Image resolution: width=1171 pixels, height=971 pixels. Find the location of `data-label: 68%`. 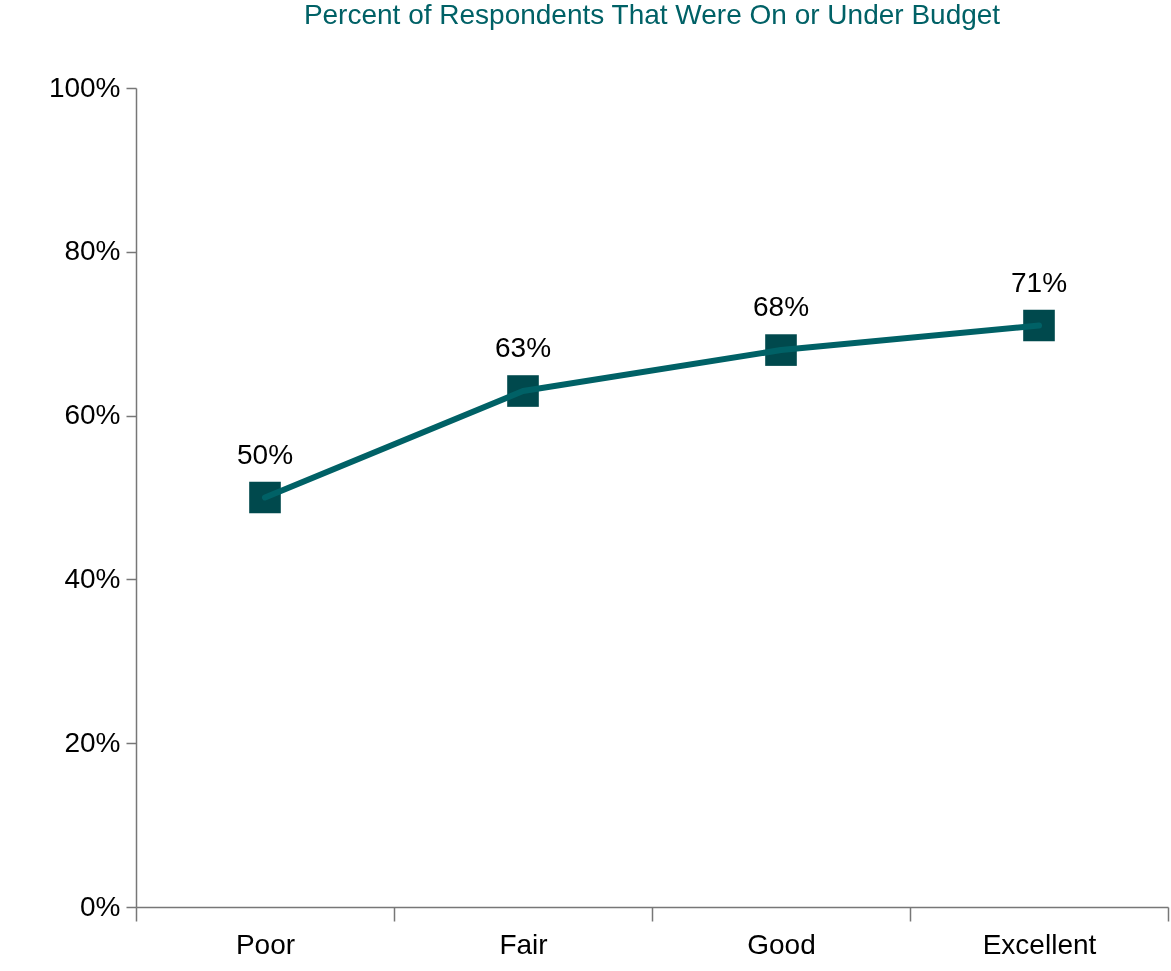

data-label: 68% is located at coordinates (781, 307).